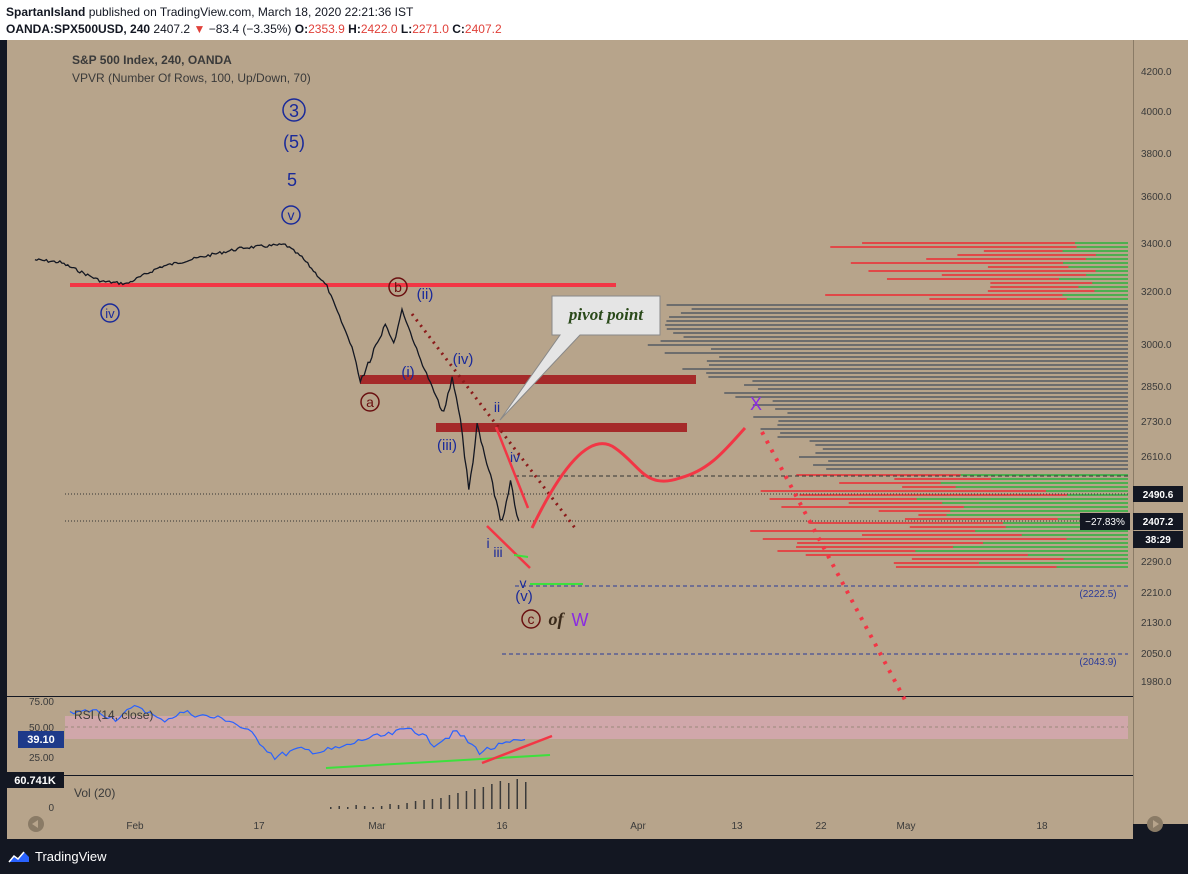 The height and width of the screenshot is (874, 1188). Describe the element at coordinates (113, 715) in the screenshot. I see `rsi-label: RSI (14, close)` at that location.